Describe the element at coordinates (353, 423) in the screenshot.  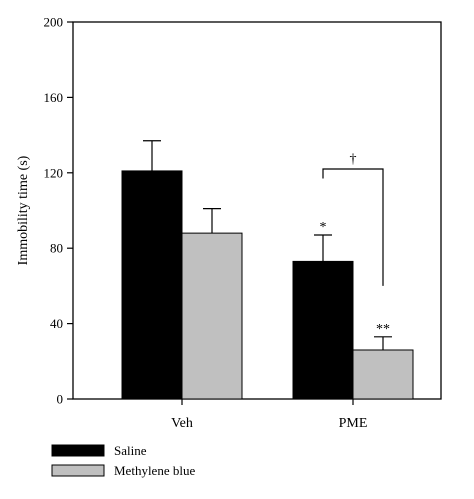
I see `x-tick-label: PME` at that location.